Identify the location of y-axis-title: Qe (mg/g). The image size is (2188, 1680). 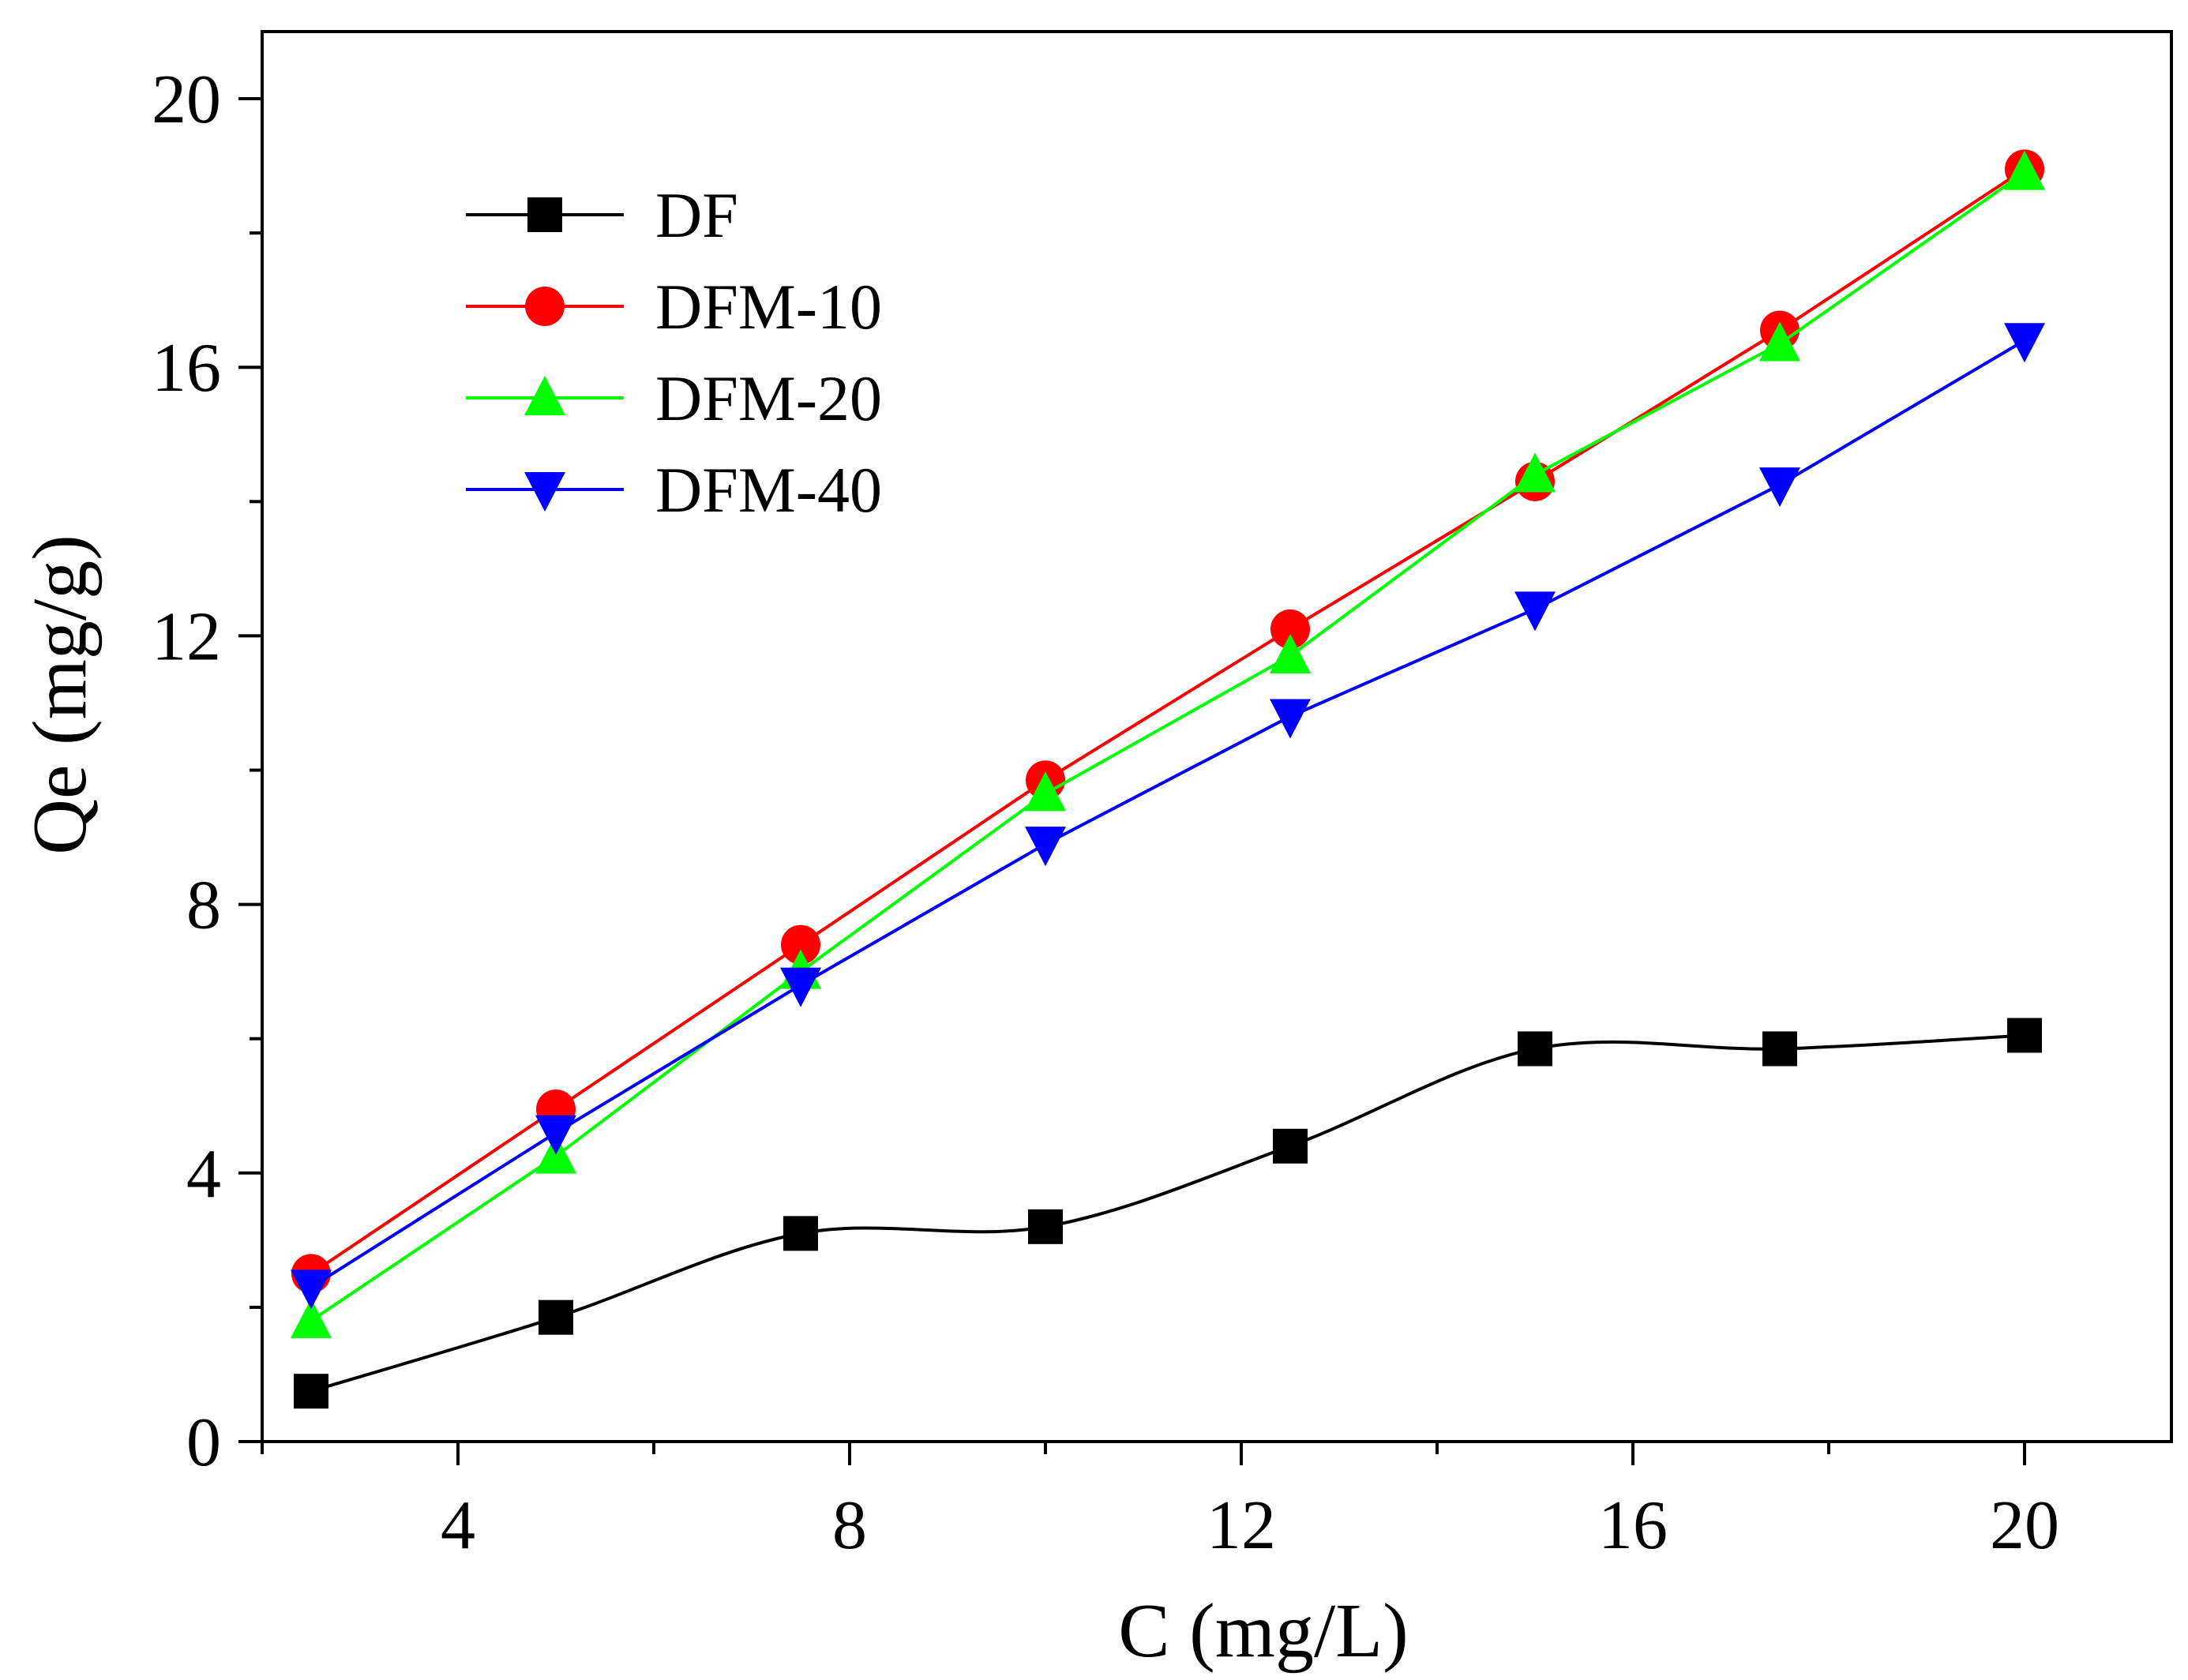
(60, 694).